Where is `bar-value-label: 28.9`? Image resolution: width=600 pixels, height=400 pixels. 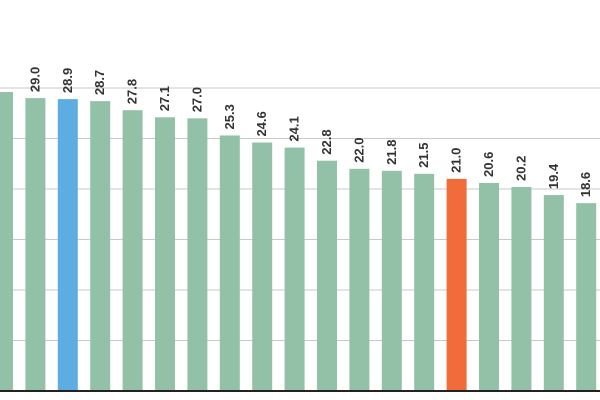 bar-value-label: 28.9 is located at coordinates (67, 80).